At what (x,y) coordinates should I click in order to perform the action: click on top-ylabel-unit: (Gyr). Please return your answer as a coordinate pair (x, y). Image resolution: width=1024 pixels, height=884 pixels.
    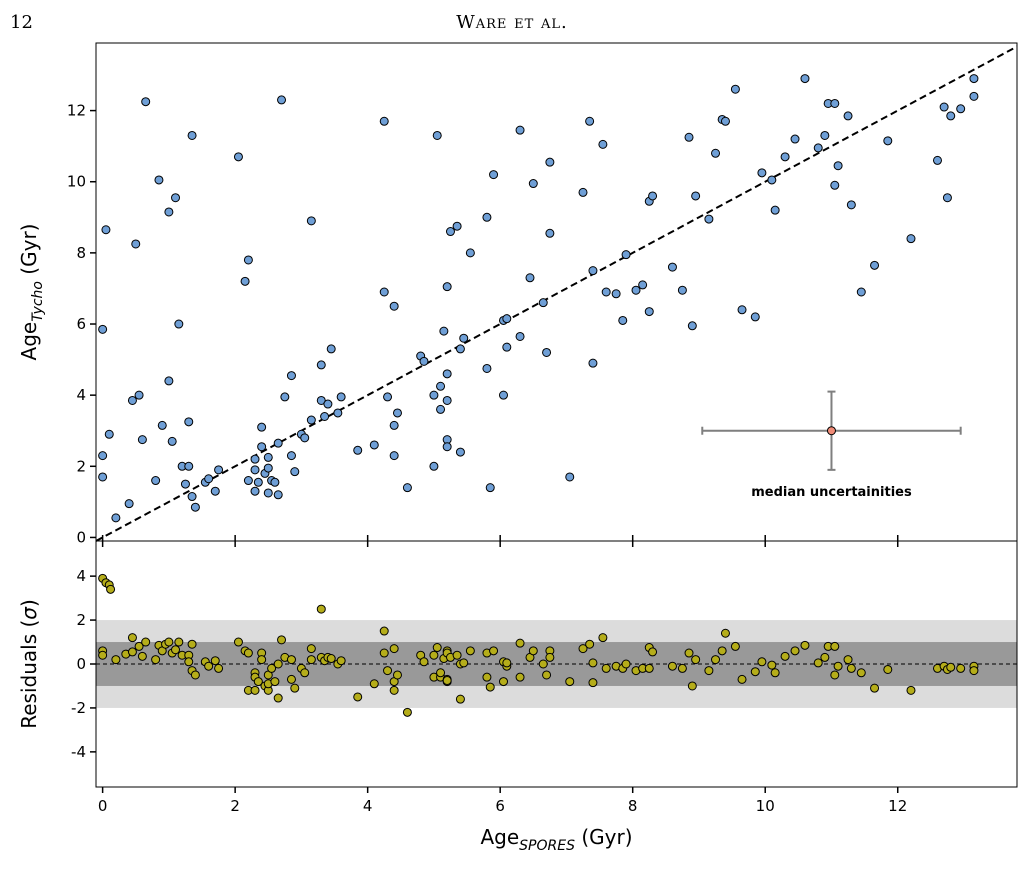
    Looking at the image, I should click on (29, 253).